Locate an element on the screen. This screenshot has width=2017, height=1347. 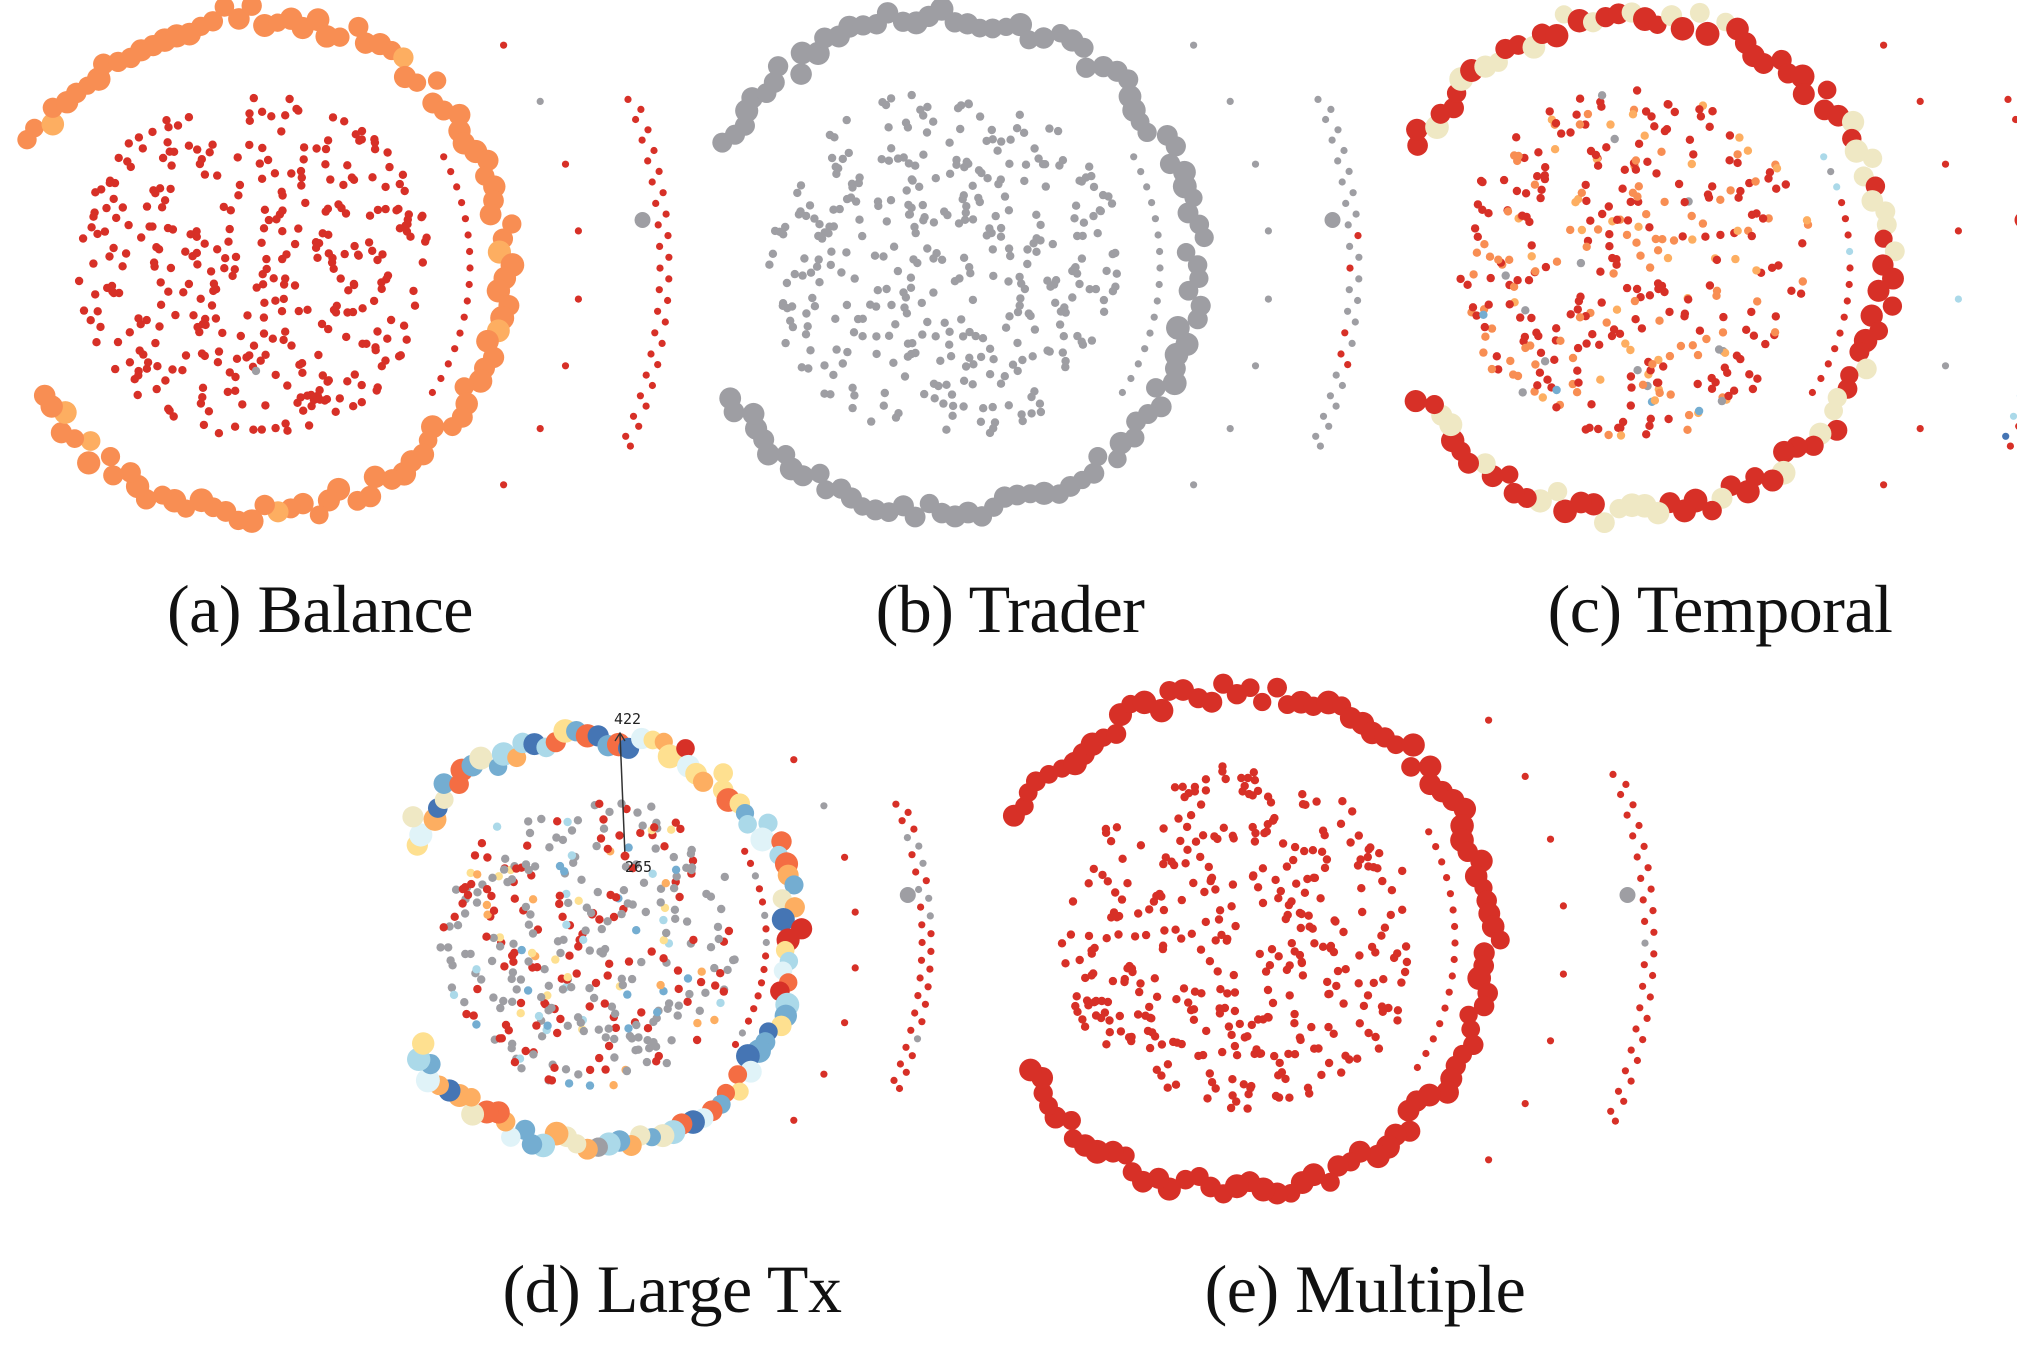
node-label-source: 265 is located at coordinates (638, 867).